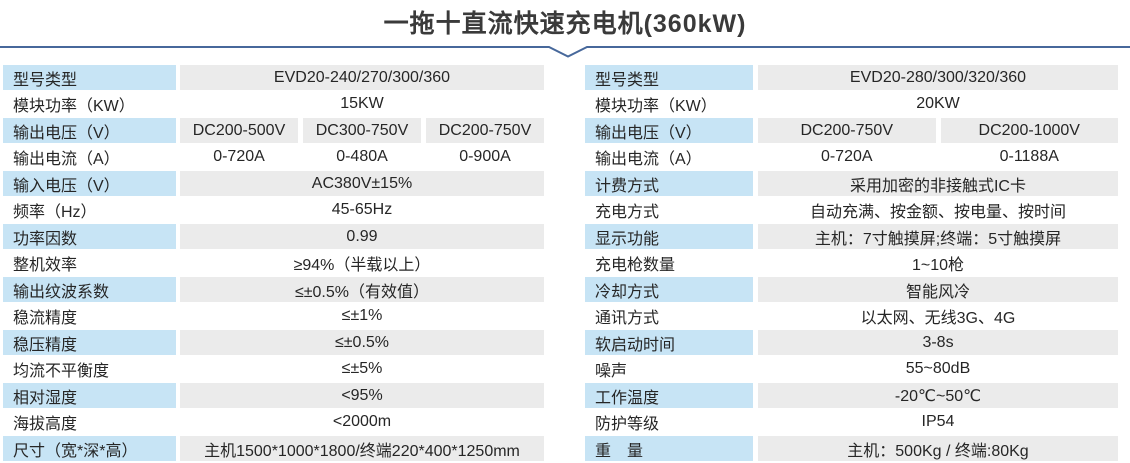  I want to click on spec-row: 整机效率 ≥94%（半载以上）, so click(273, 263).